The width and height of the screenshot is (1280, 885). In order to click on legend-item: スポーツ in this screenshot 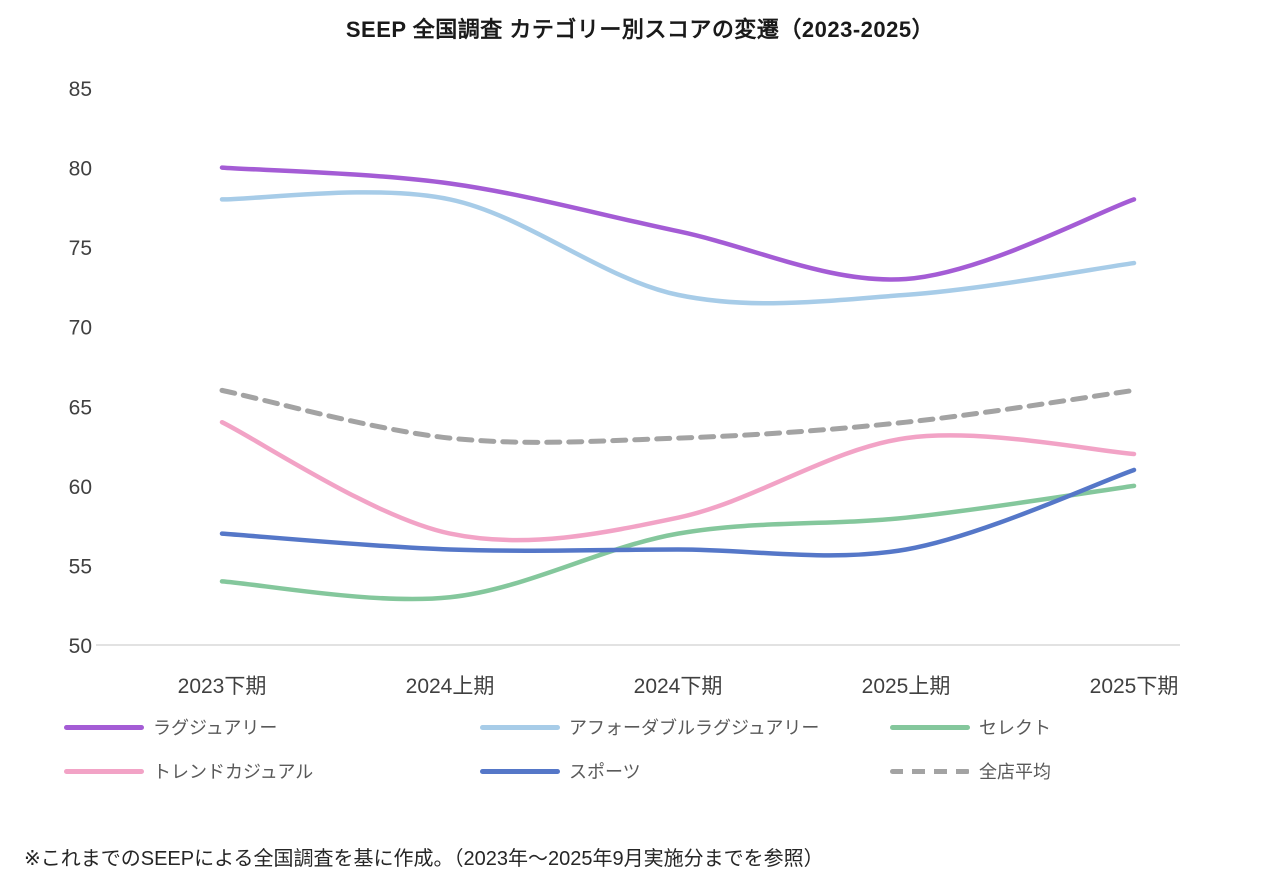, I will do `click(685, 771)`.